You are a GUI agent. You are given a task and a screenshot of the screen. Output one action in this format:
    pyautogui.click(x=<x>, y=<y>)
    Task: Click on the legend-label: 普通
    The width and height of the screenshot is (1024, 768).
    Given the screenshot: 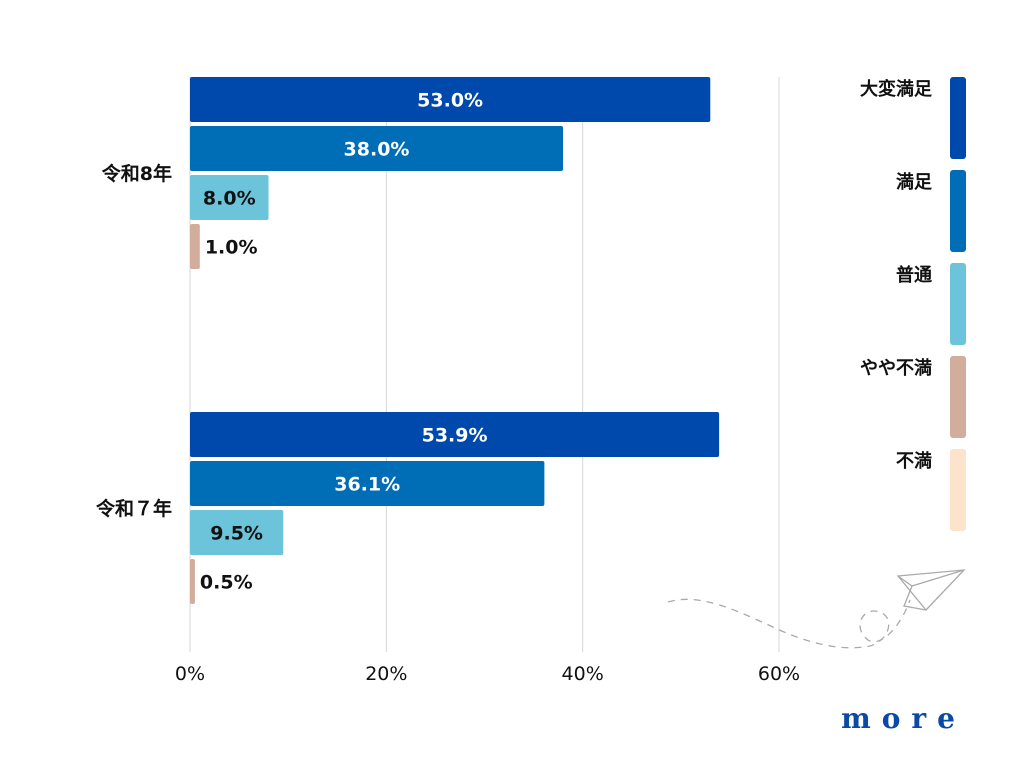 What is the action you would take?
    pyautogui.click(x=914, y=275)
    